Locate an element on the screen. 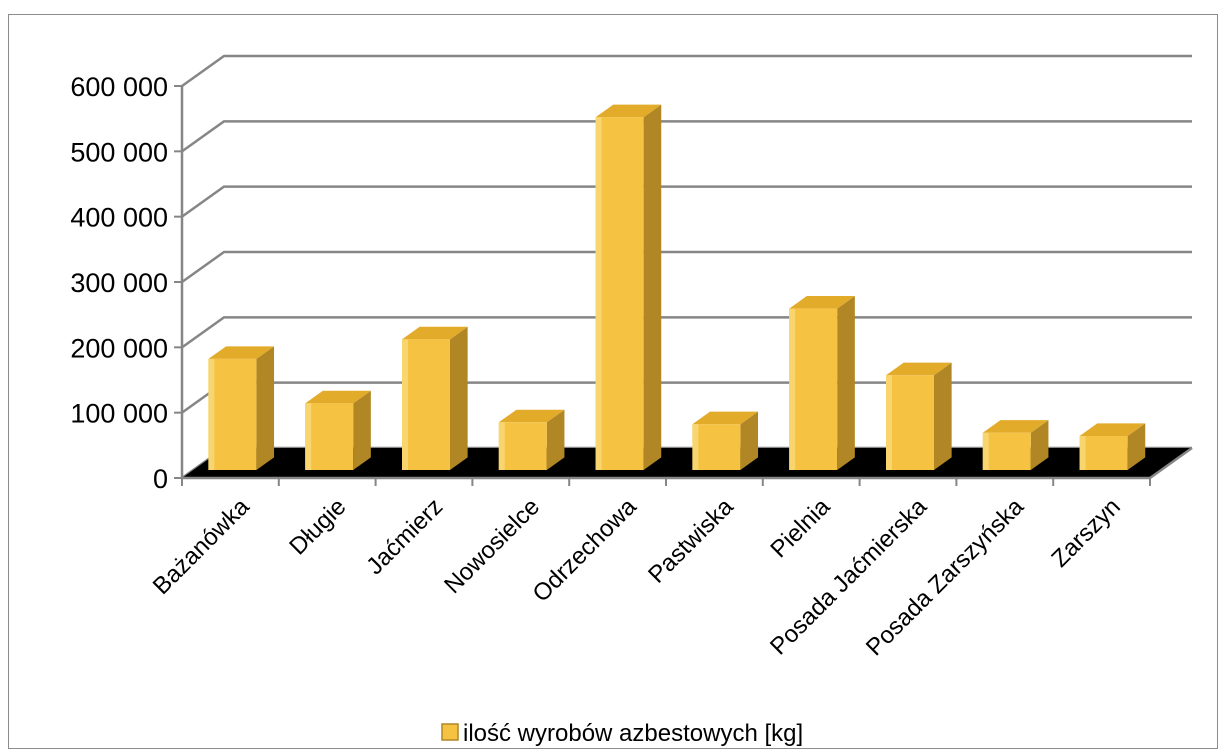  y-tick-label: 300 000 is located at coordinates (119, 283).